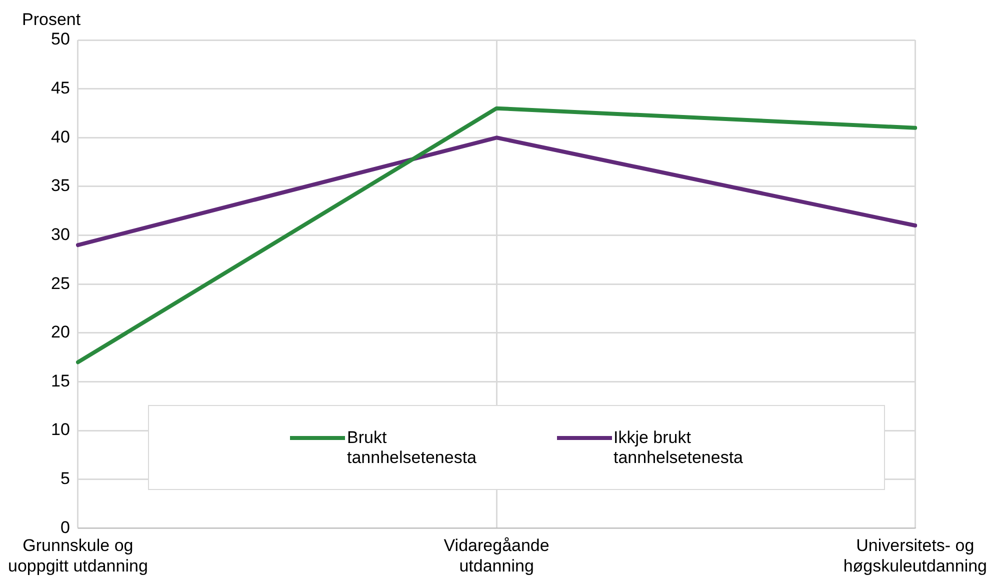 The image size is (995, 585). I want to click on legend-label: Ikkje brukt tannhelsetenesta, so click(678, 448).